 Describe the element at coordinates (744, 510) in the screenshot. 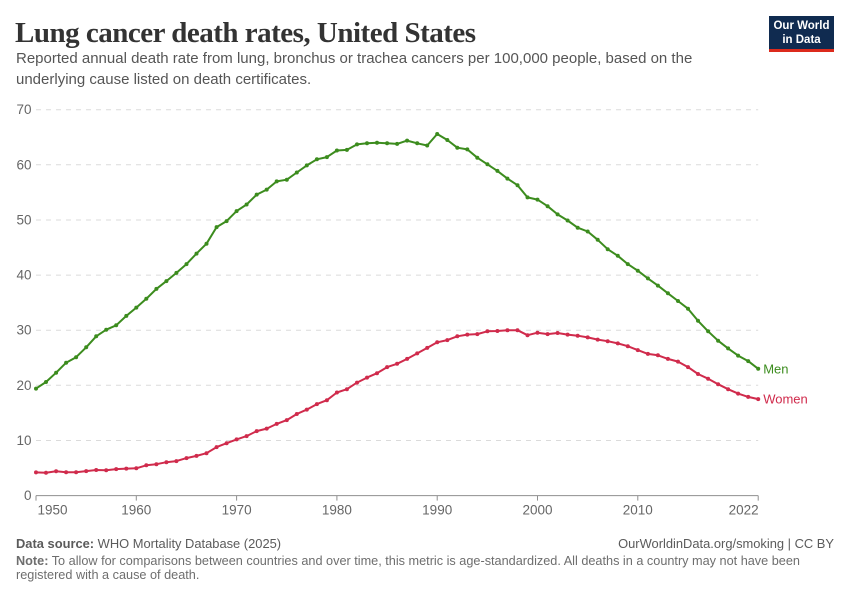

I see `svg-text: 2022` at that location.